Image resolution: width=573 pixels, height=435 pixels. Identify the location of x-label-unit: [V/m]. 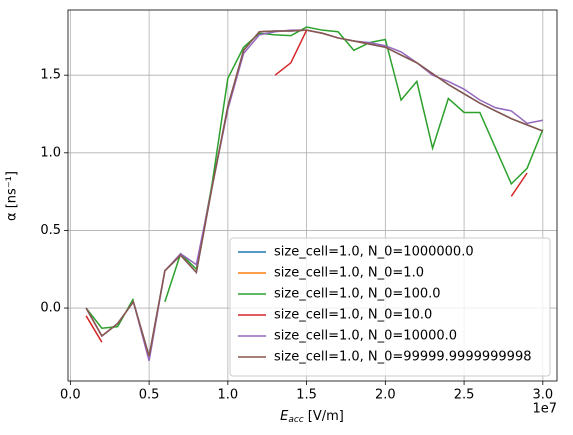
(326, 416).